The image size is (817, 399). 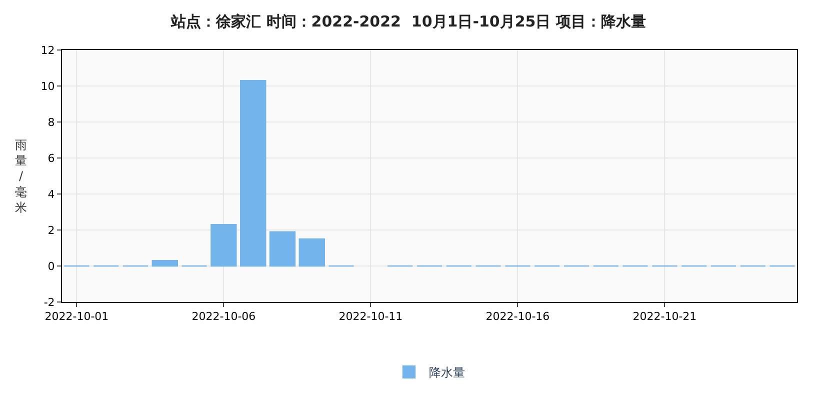 I want to click on y-tick-label: 8, so click(x=51, y=122).